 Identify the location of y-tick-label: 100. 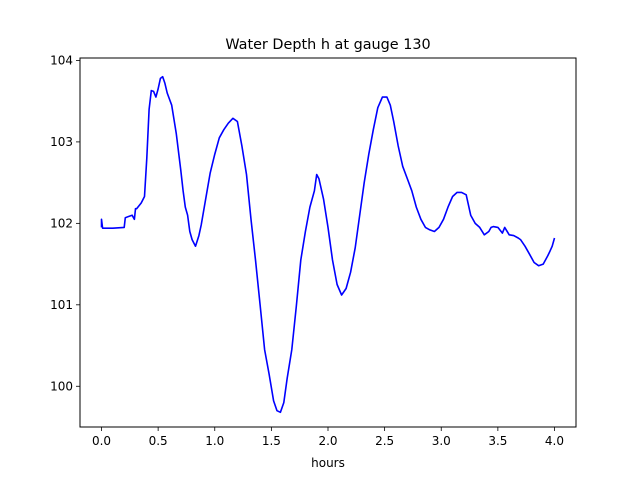
(61, 386).